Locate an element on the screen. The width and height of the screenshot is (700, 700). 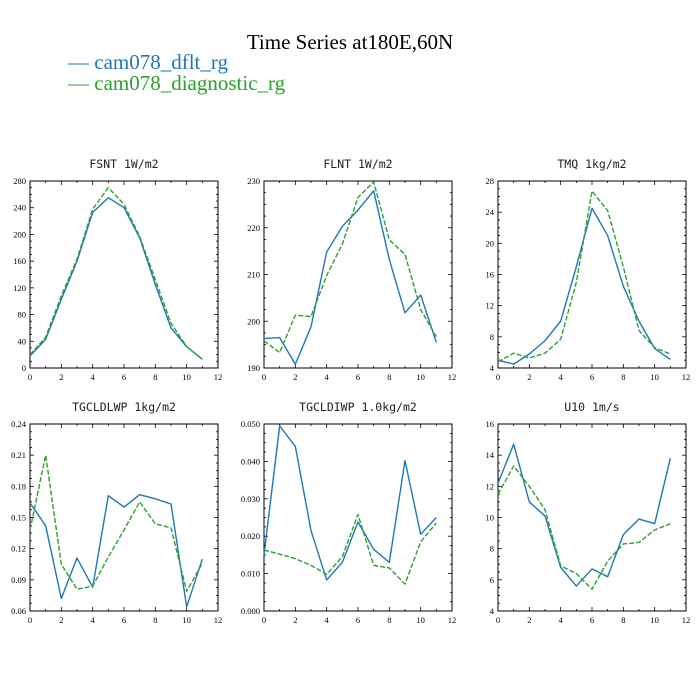
y-tick-label: 0.06 is located at coordinates (18, 611).